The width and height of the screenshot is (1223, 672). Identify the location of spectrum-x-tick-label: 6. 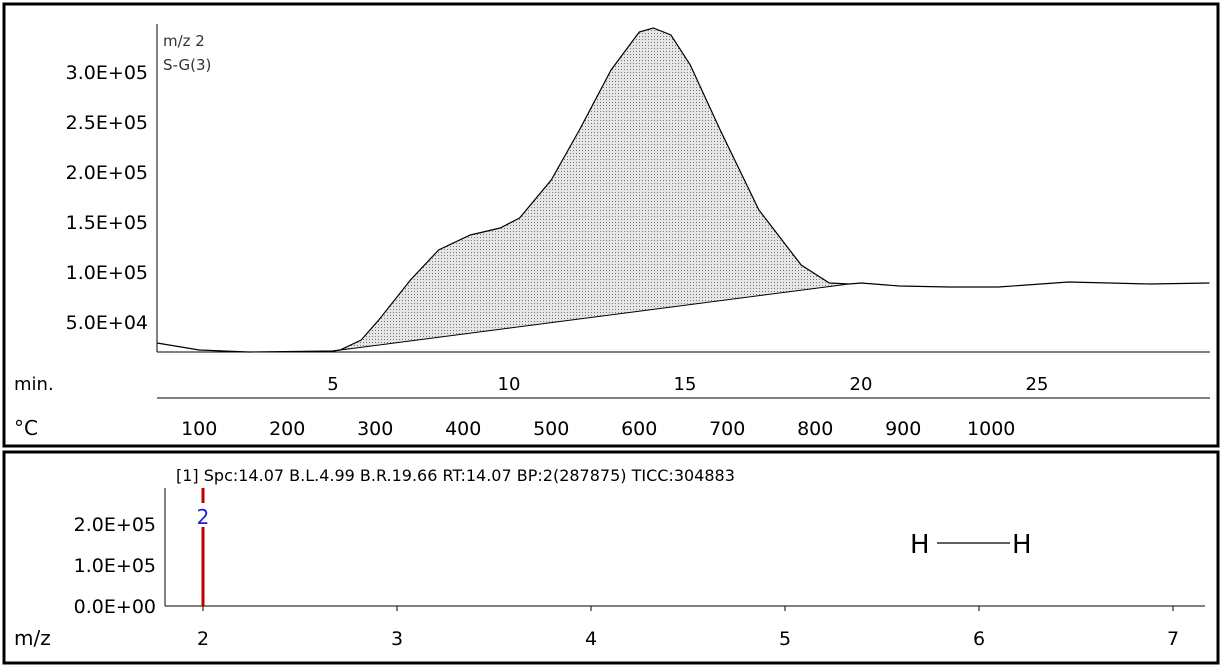
(979, 639).